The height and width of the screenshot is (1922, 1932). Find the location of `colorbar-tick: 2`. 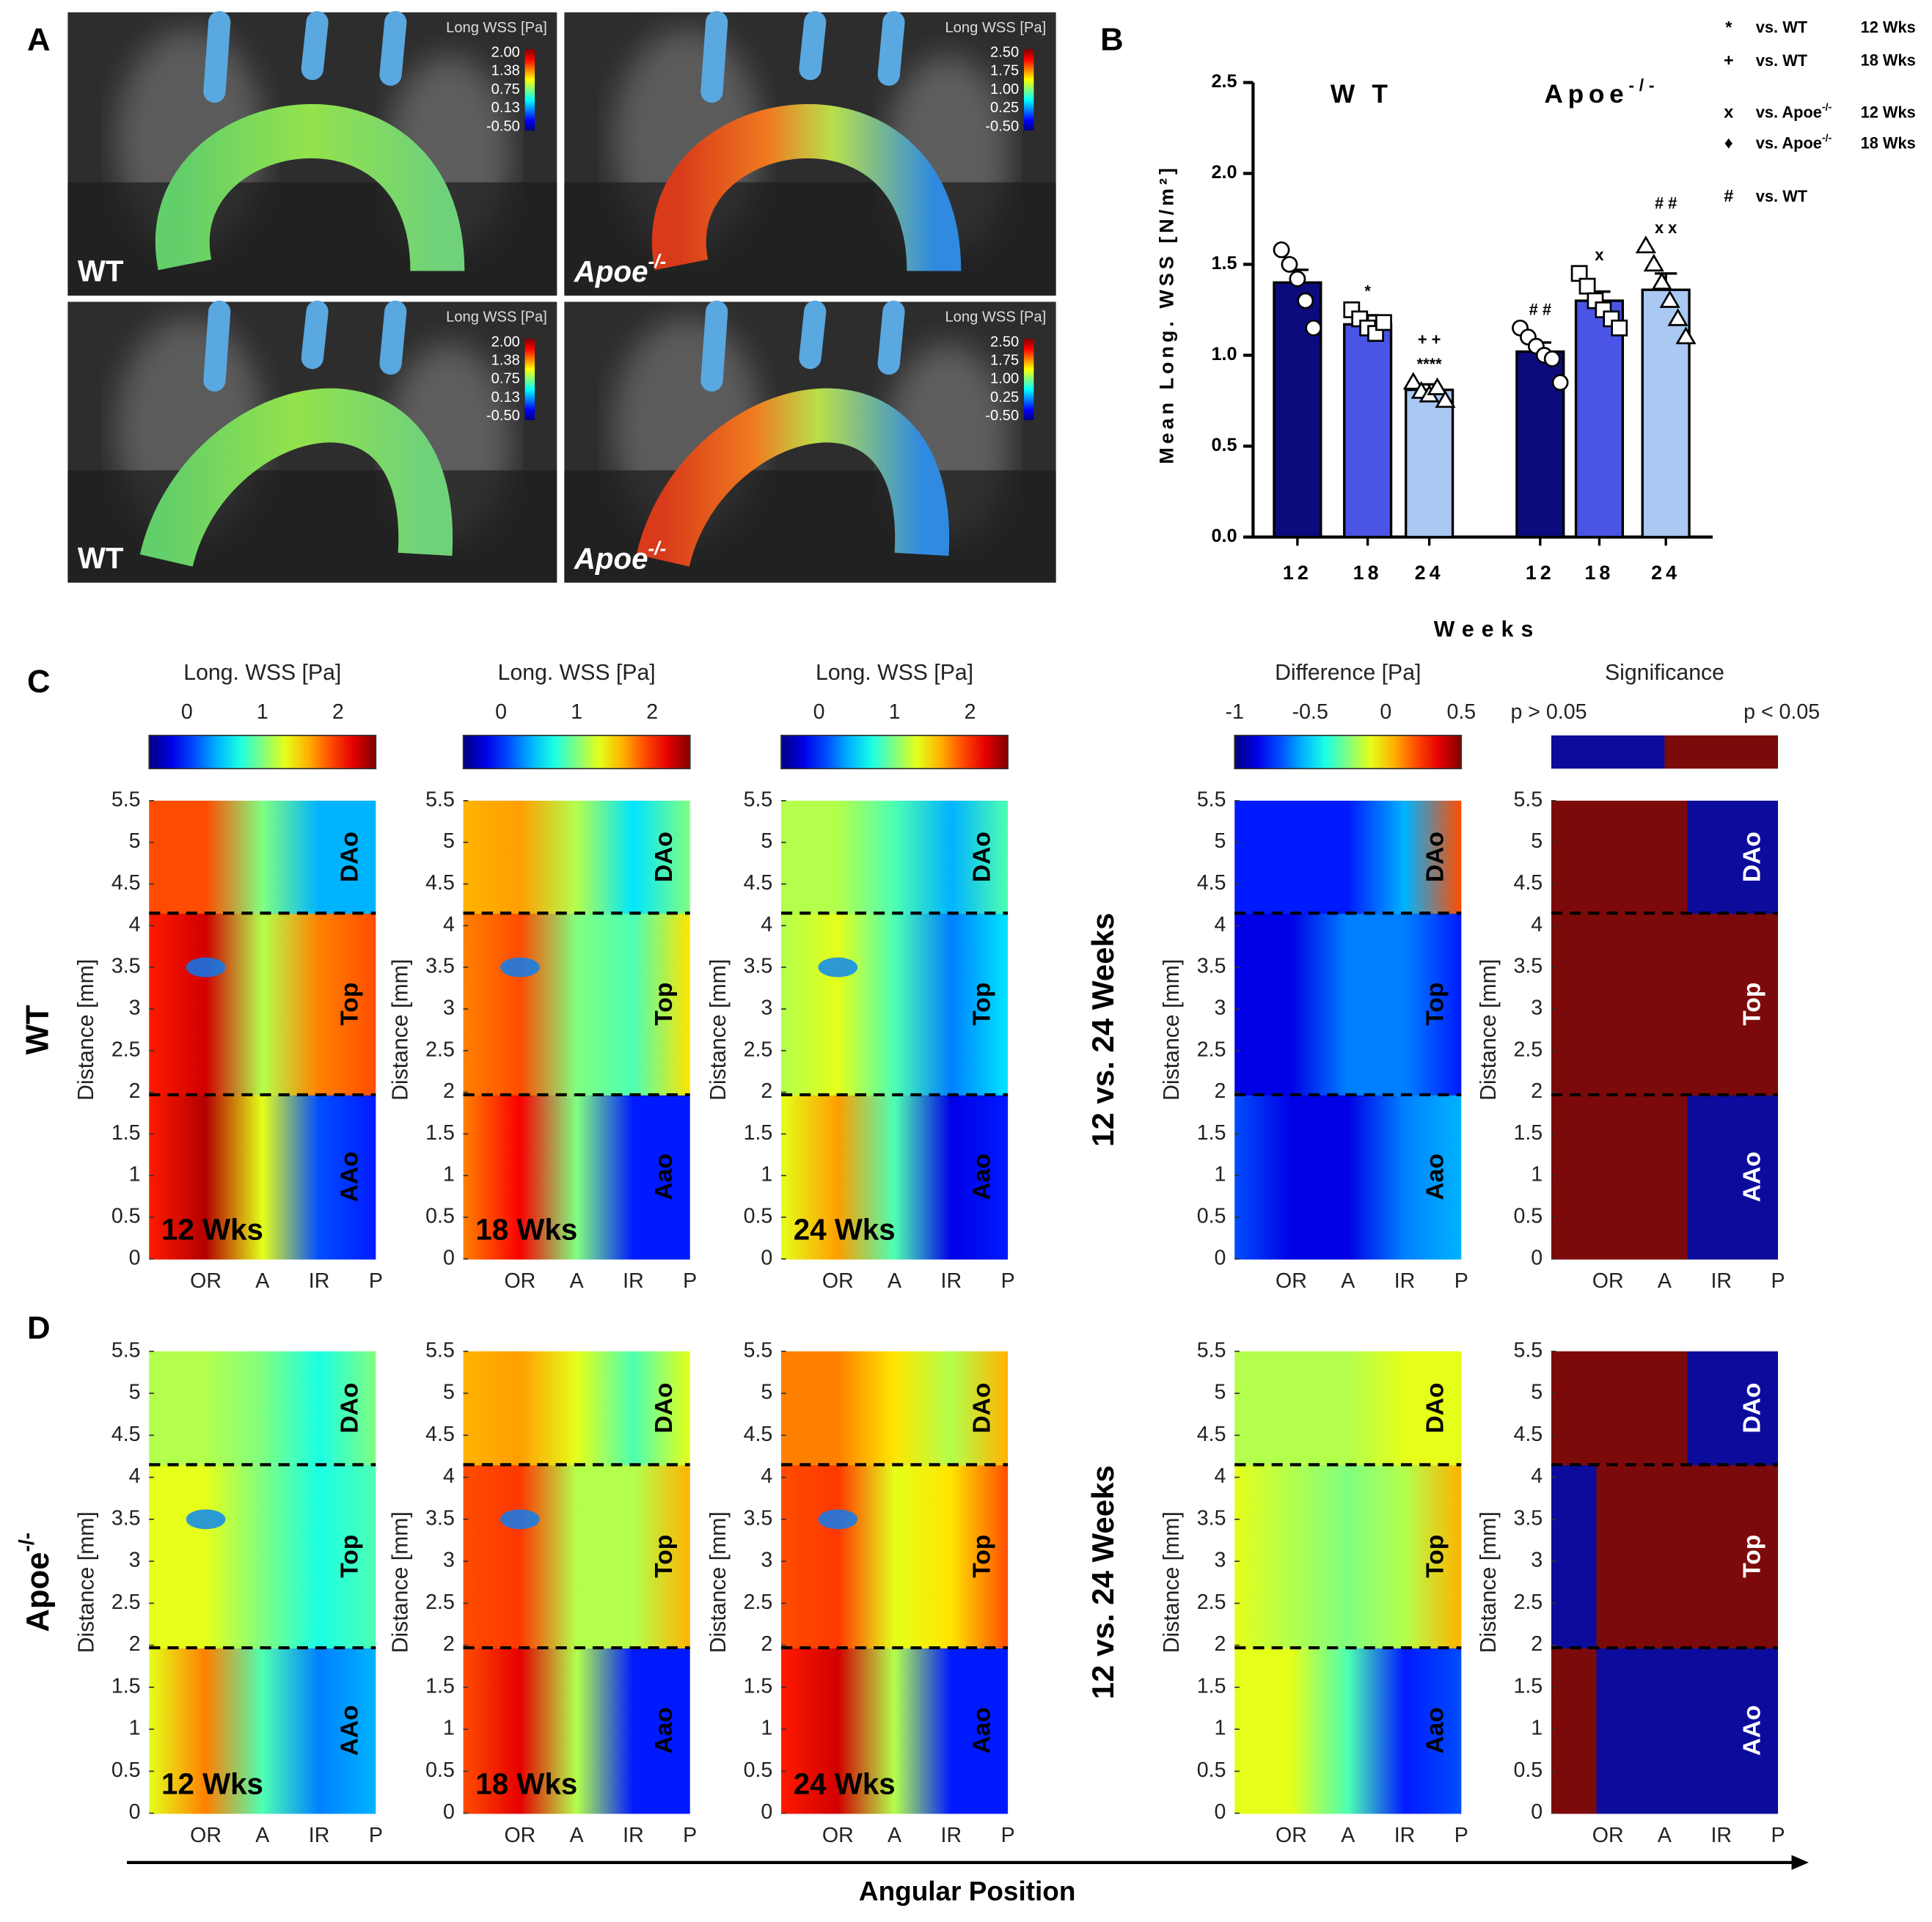

colorbar-tick: 2 is located at coordinates (652, 712).